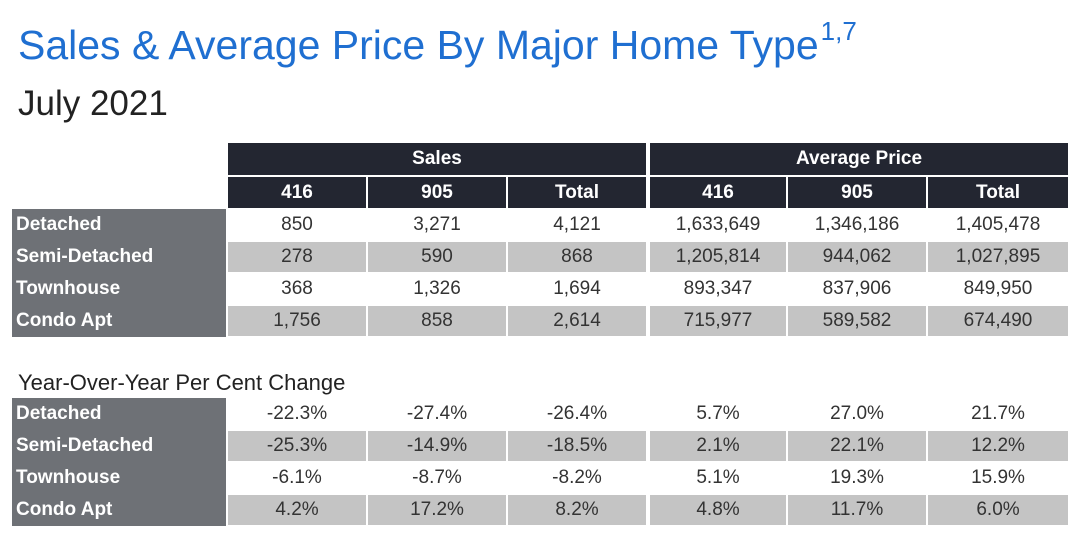 Image resolution: width=1080 pixels, height=543 pixels. I want to click on table-cell: 589,582, so click(857, 321).